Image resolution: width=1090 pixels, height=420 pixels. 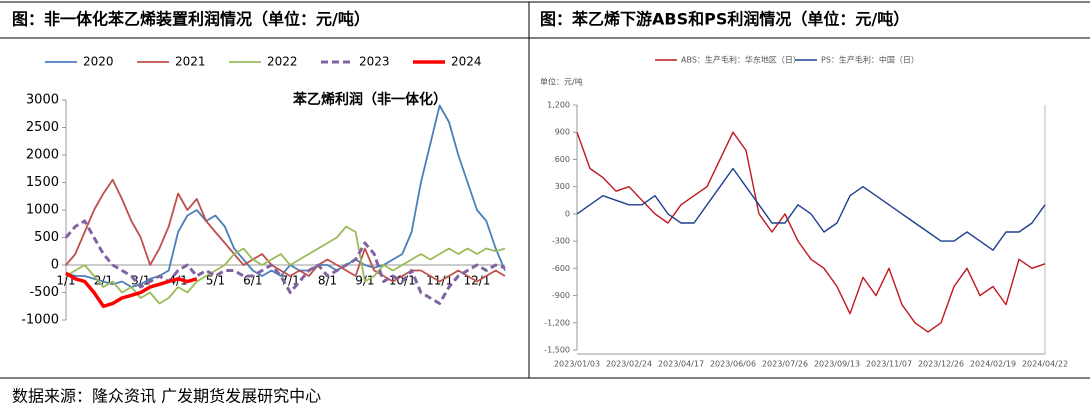 What do you see at coordinates (558, 105) in the screenshot?
I see `y-tick-label: 1,200` at bounding box center [558, 105].